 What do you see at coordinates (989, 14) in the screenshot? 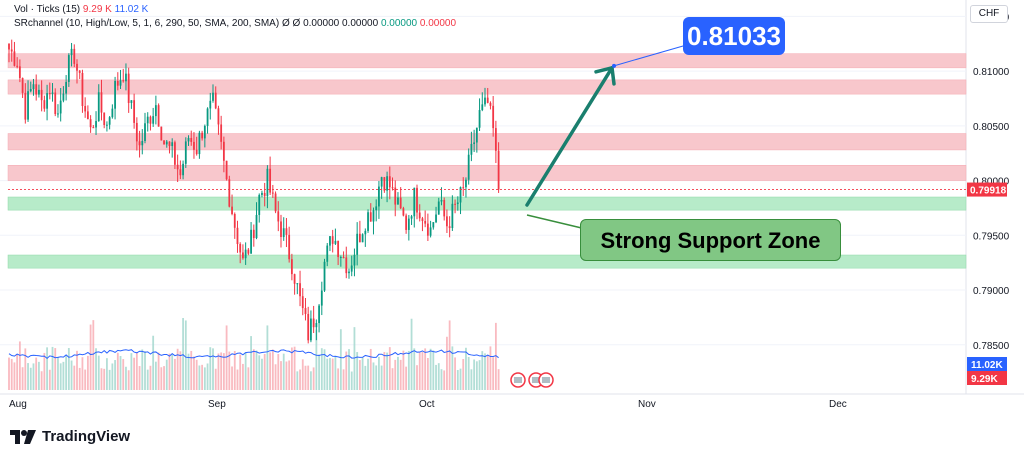
I see `currency-button: CHF` at bounding box center [989, 14].